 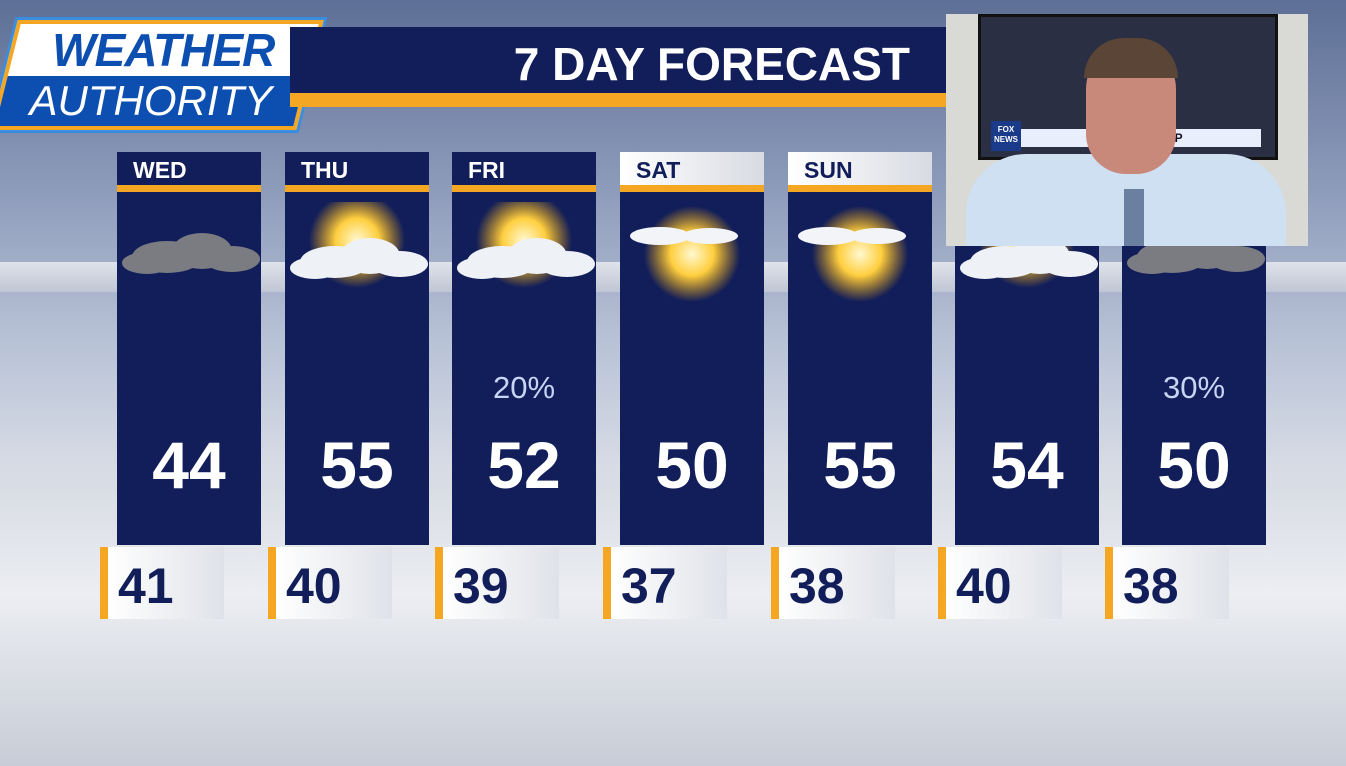 I want to click on logo-line1: WEATHER, so click(x=163, y=50).